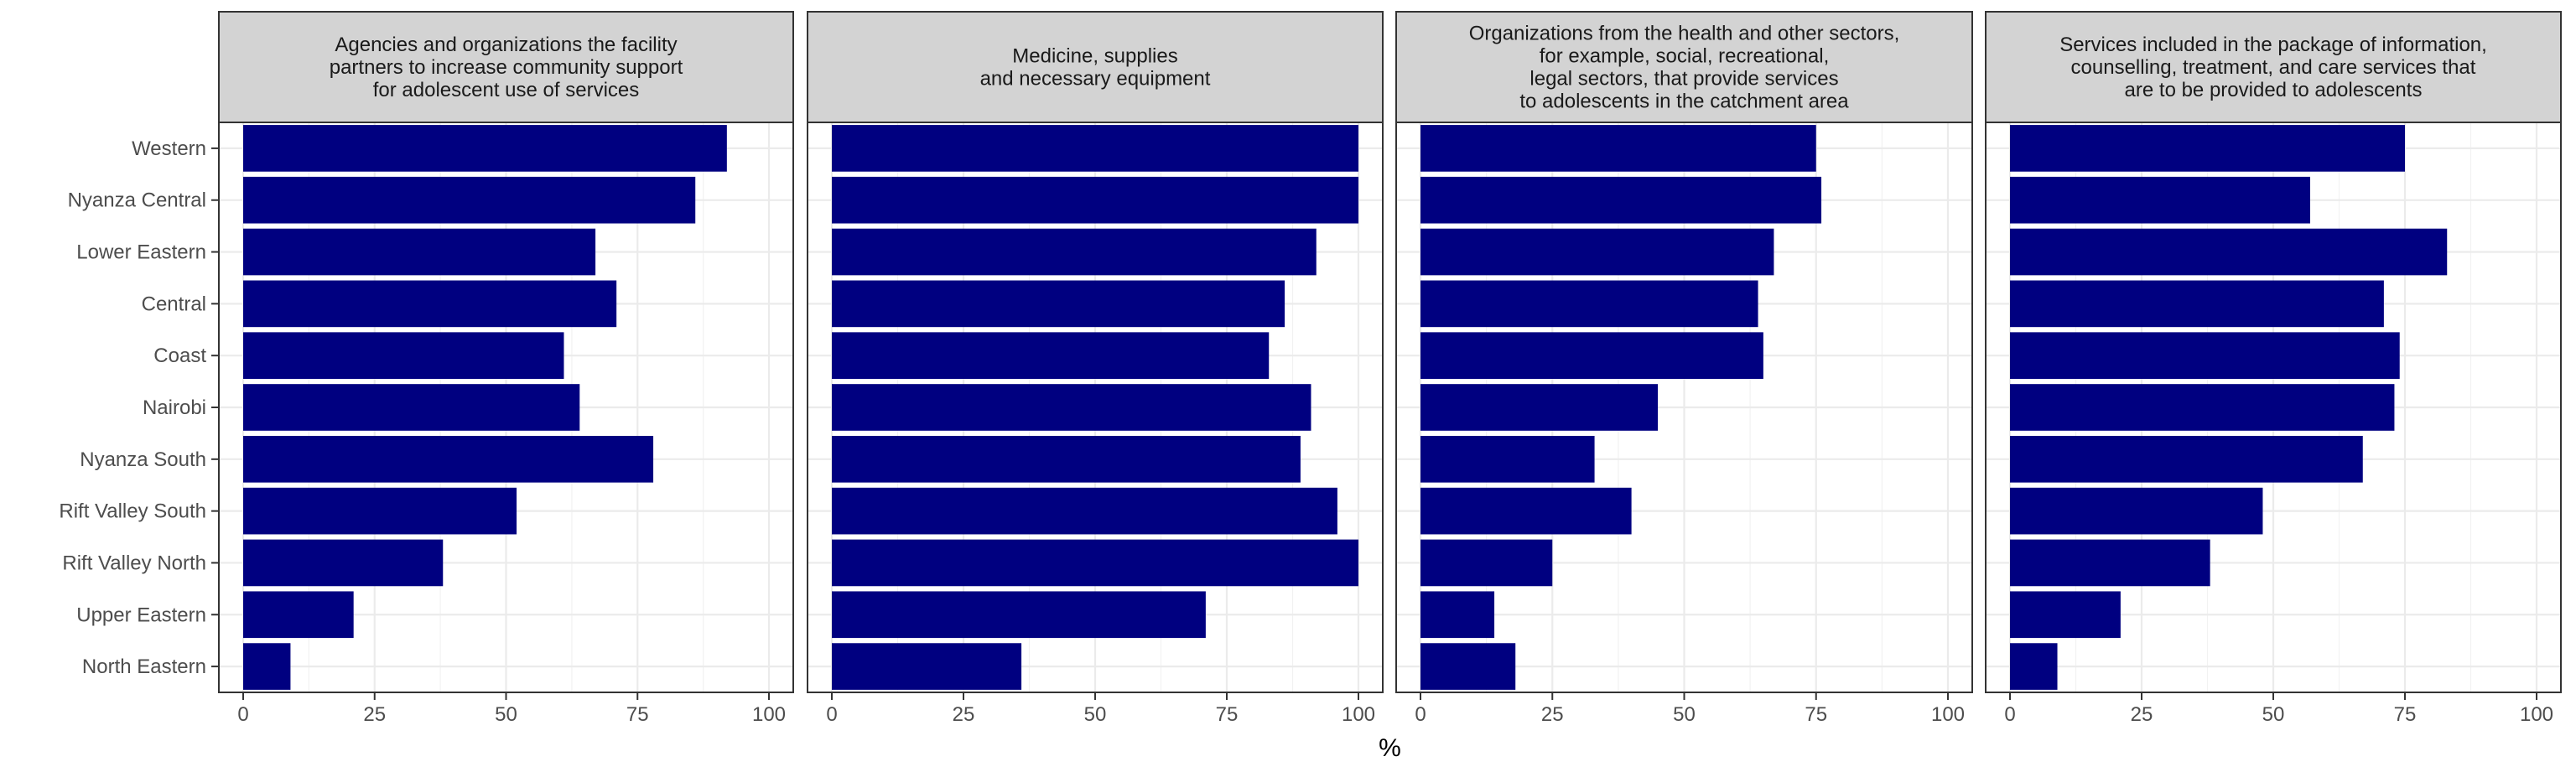 The height and width of the screenshot is (772, 2576). What do you see at coordinates (1685, 57) in the screenshot?
I see `facet-title-line: for example, social, recreational,` at bounding box center [1685, 57].